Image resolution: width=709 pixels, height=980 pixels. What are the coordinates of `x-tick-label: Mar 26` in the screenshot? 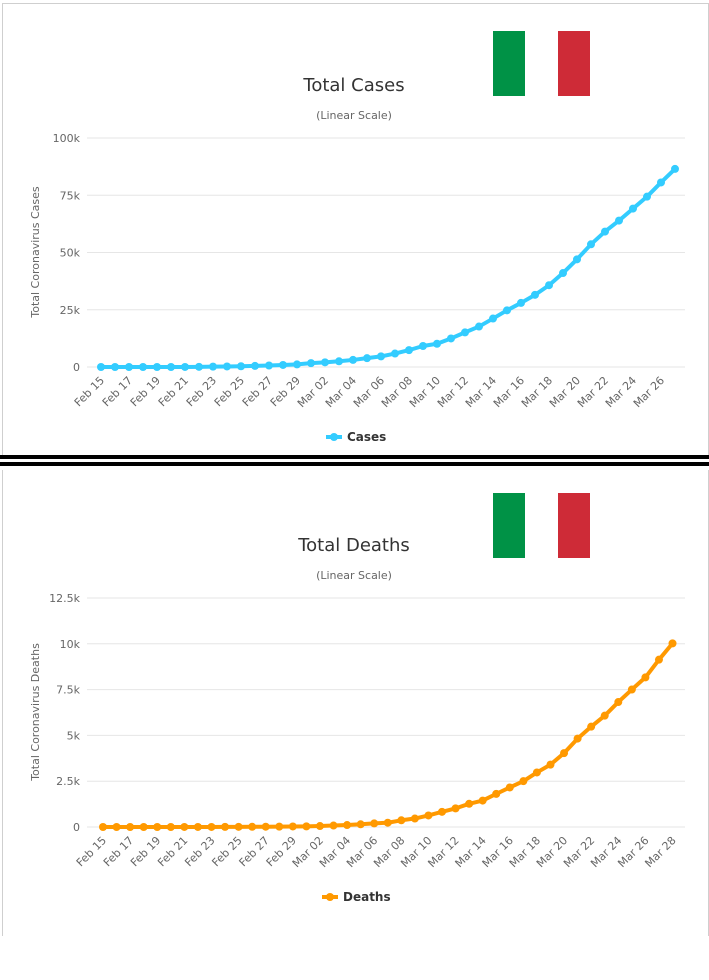 It's located at (649, 392).